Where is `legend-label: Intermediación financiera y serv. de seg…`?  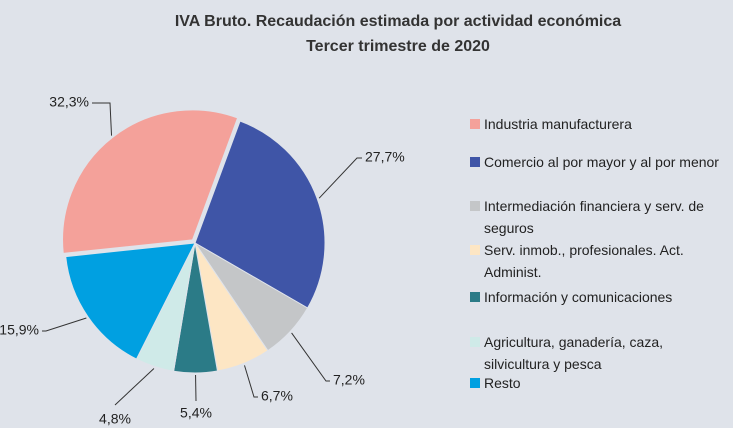 legend-label: Intermediación financiera y serv. de seg… is located at coordinates (594, 217).